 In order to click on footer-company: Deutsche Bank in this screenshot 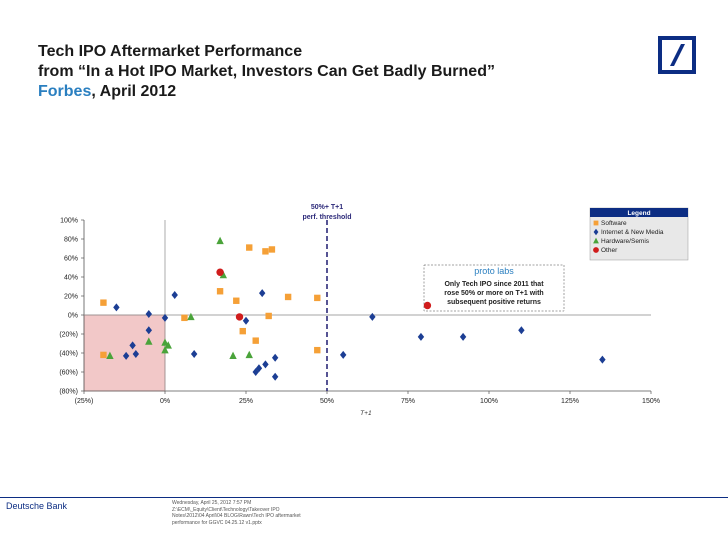, I will do `click(37, 506)`.